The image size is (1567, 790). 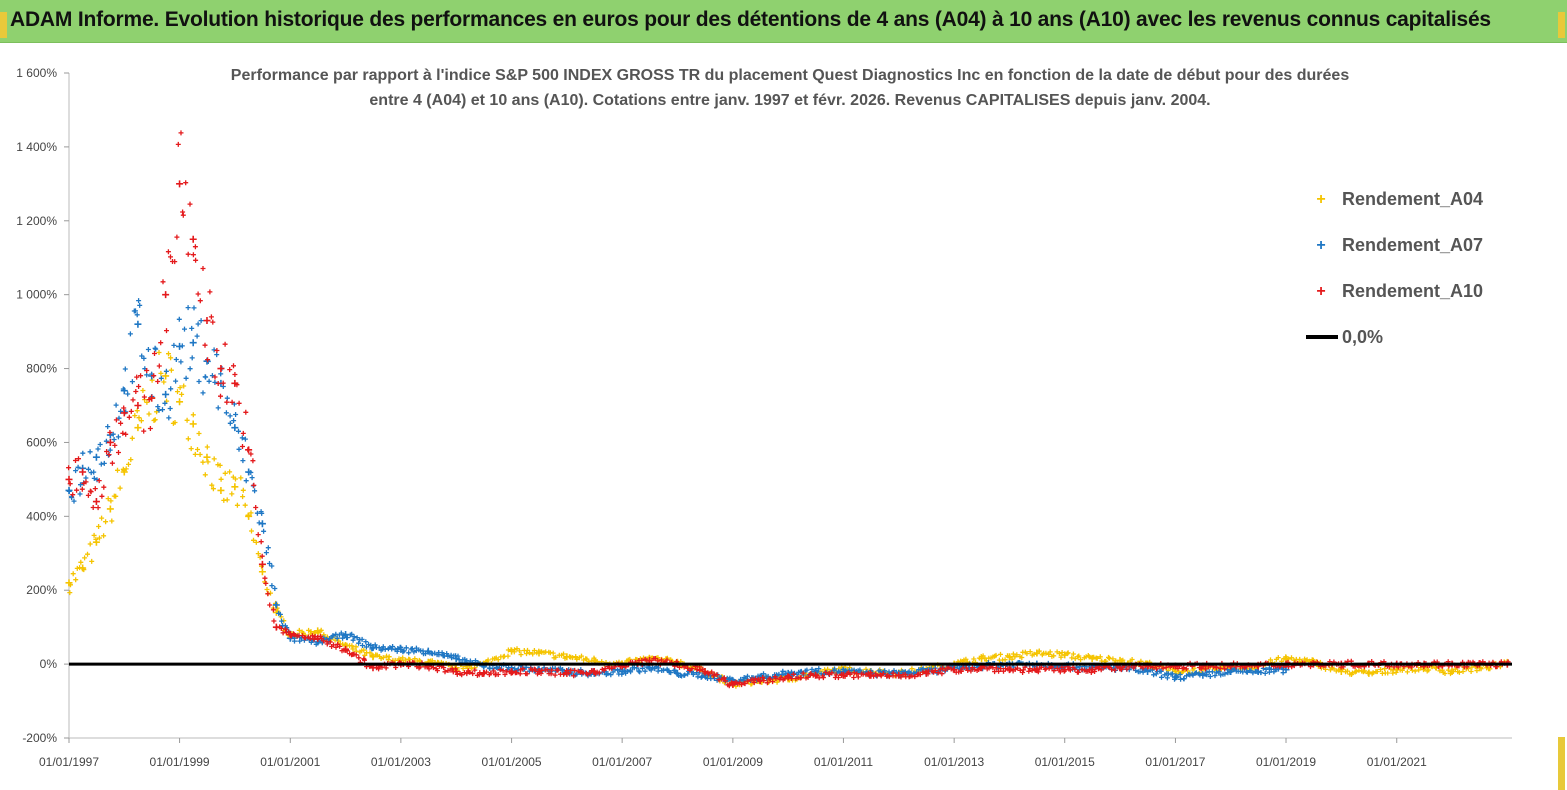 What do you see at coordinates (39, 738) in the screenshot?
I see `y-tick-label: -200%` at bounding box center [39, 738].